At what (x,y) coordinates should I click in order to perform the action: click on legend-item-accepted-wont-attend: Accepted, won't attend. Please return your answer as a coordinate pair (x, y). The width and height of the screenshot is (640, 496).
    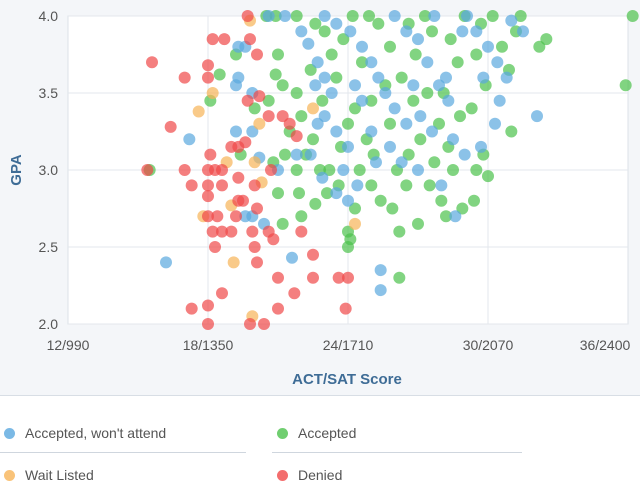
    Looking at the image, I should click on (85, 433).